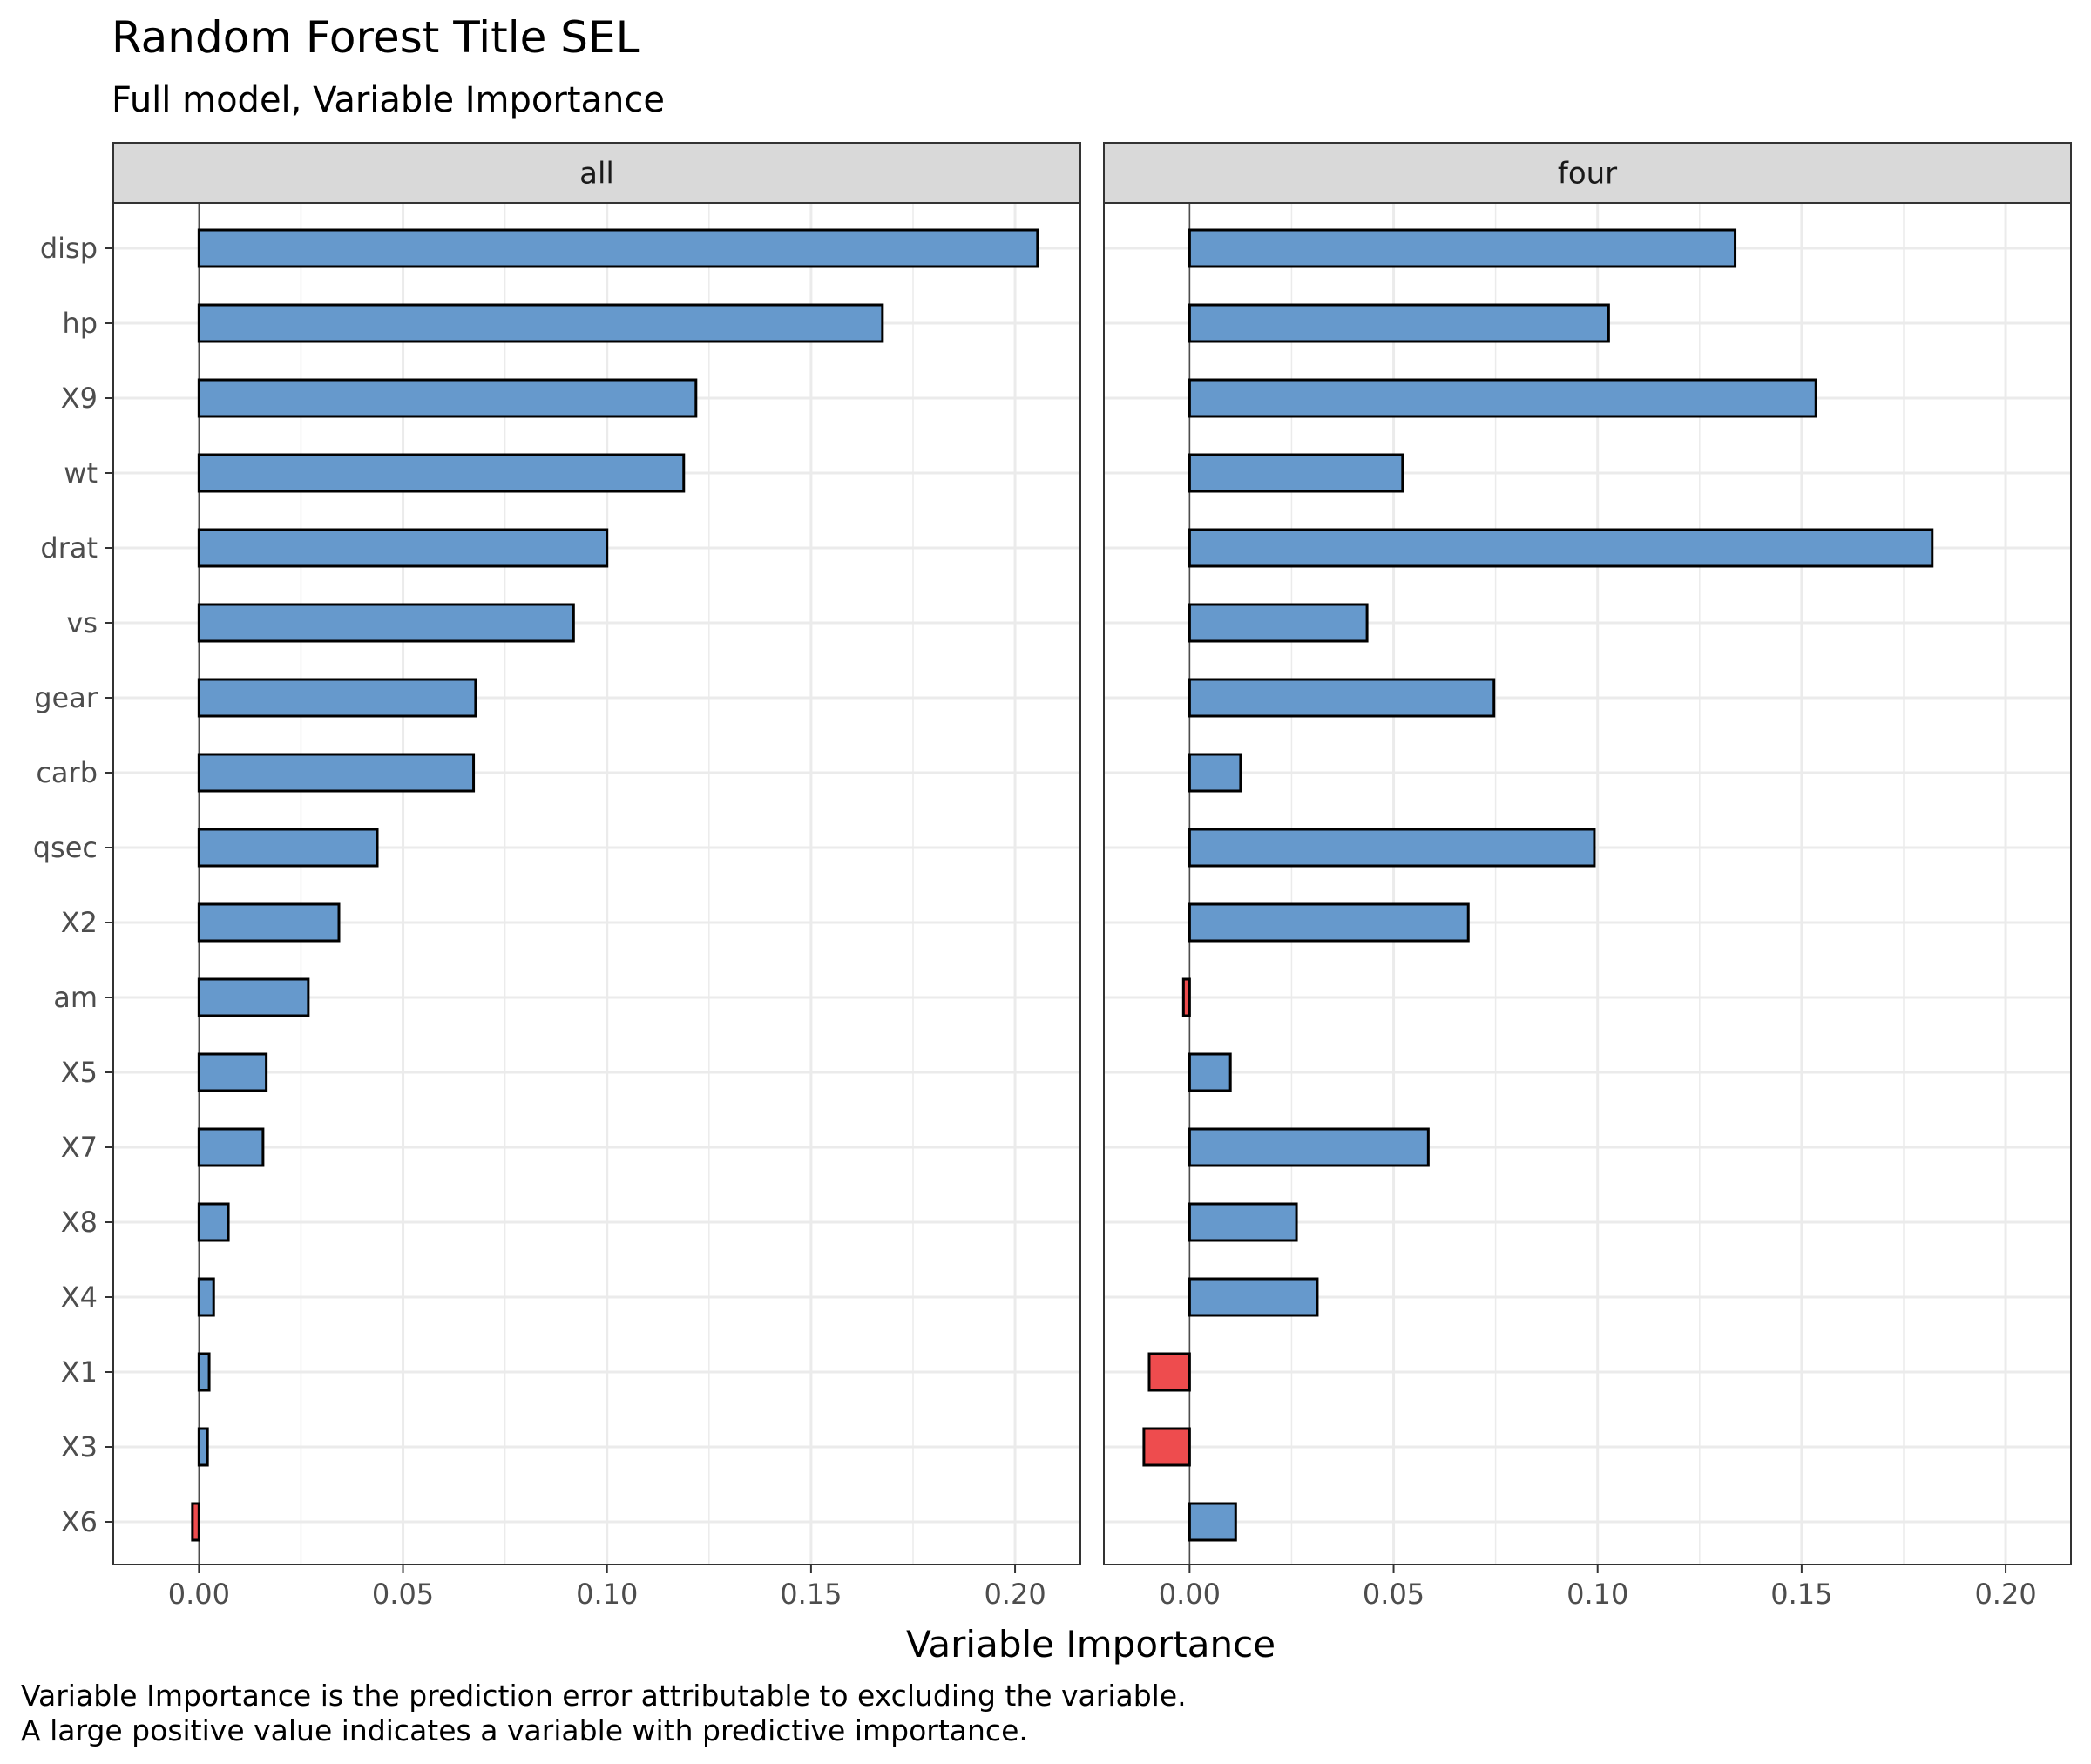 This screenshot has height=1764, width=2091. What do you see at coordinates (81, 473) in the screenshot?
I see `y-tick-label-wt: wt` at bounding box center [81, 473].